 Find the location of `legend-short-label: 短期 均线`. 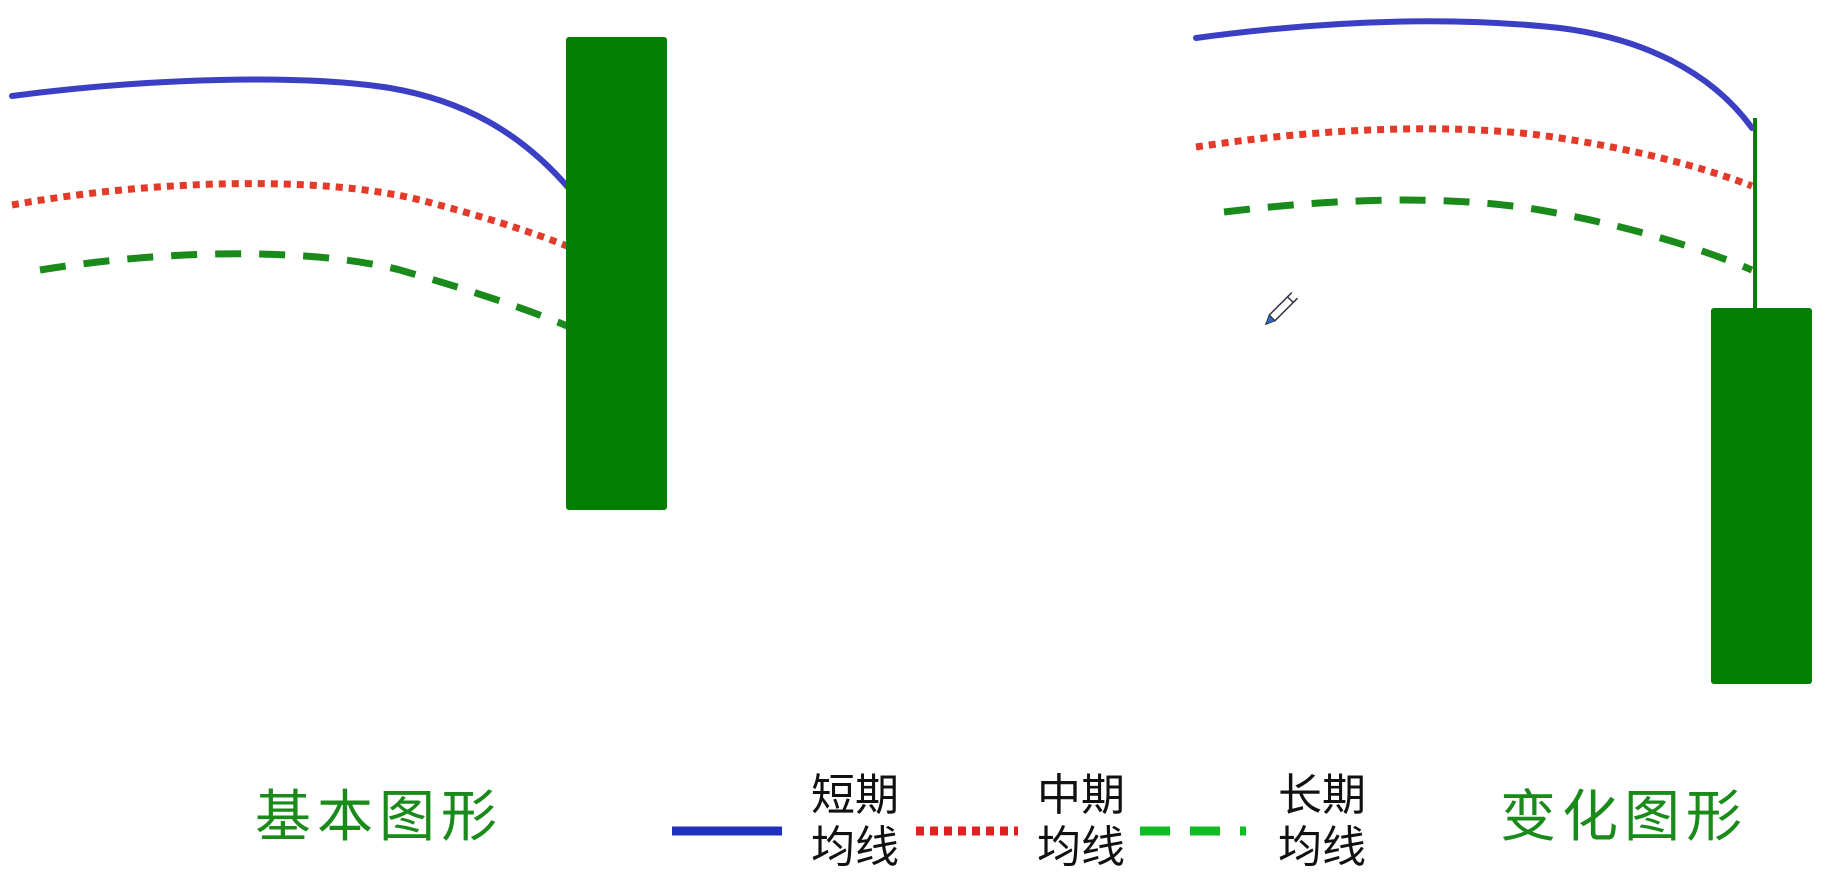

legend-short-label: 短期 均线 is located at coordinates (855, 822).